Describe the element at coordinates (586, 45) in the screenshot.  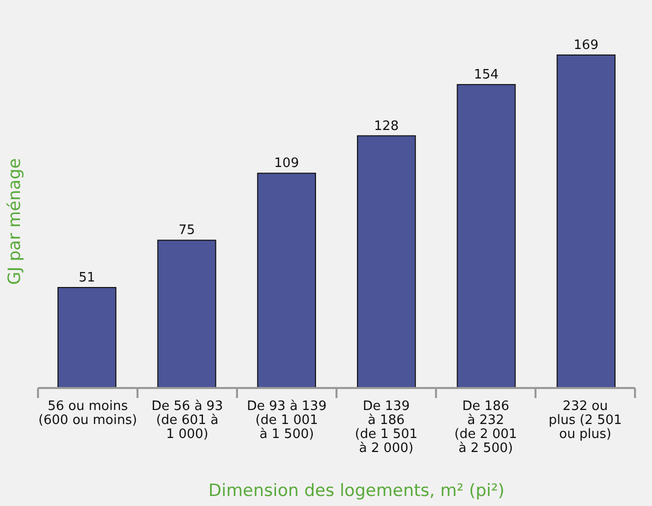
I see `data-label: 169` at that location.